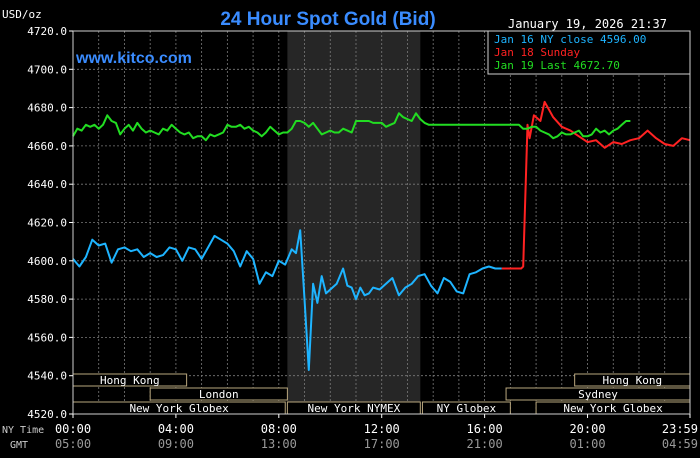 This screenshot has width=700, height=458. I want to click on series-line-jan19, so click(351, 127).